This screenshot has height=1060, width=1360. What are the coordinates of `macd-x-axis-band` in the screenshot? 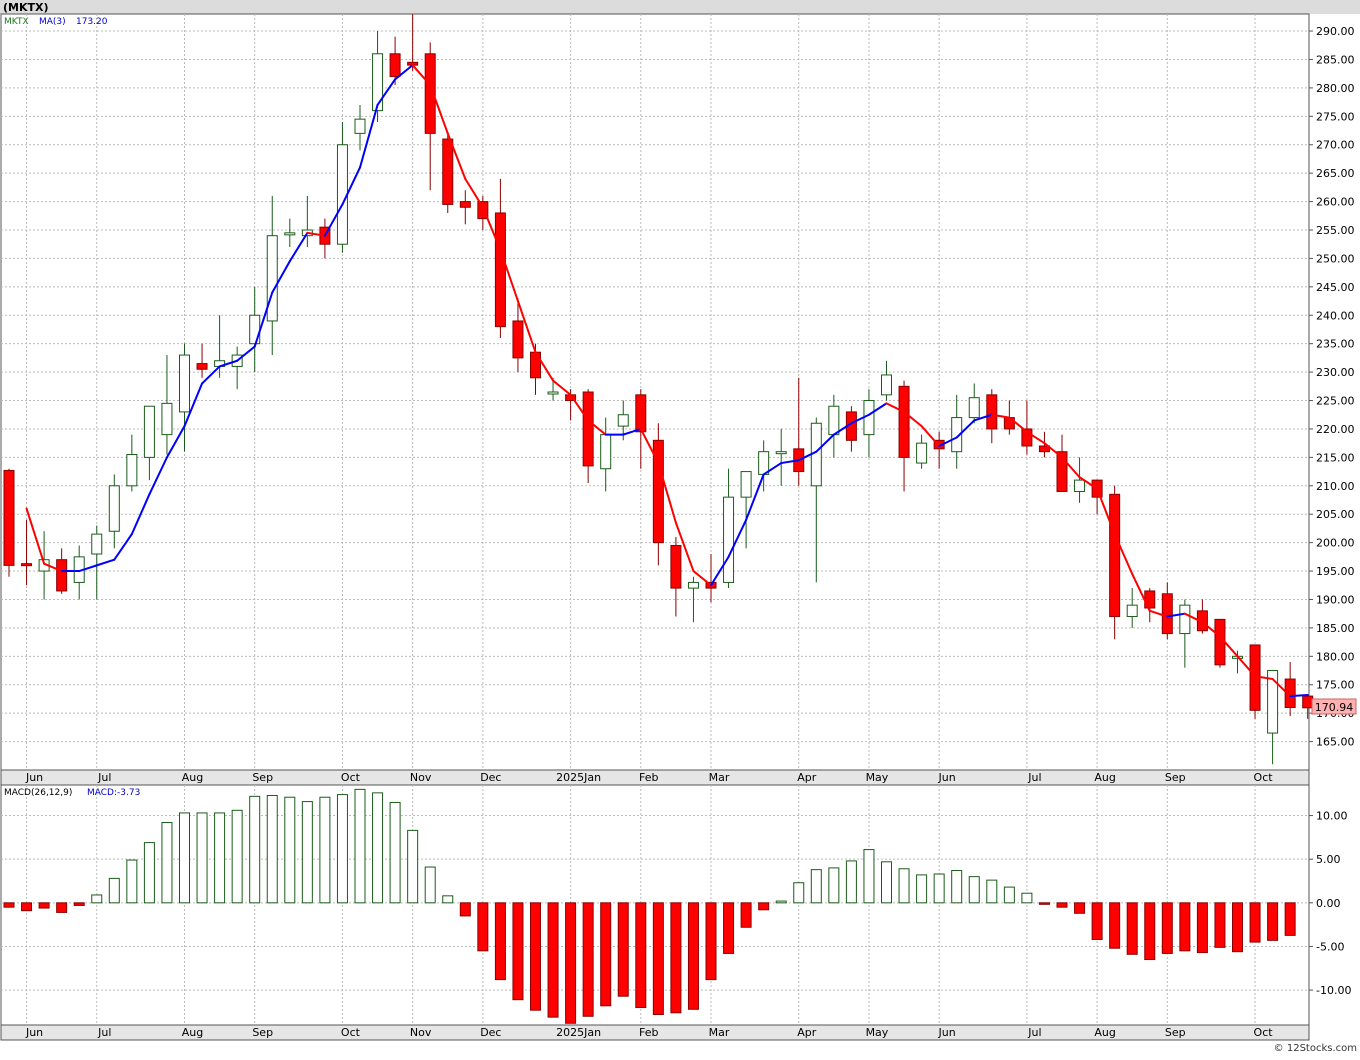 It's located at (655, 1032).